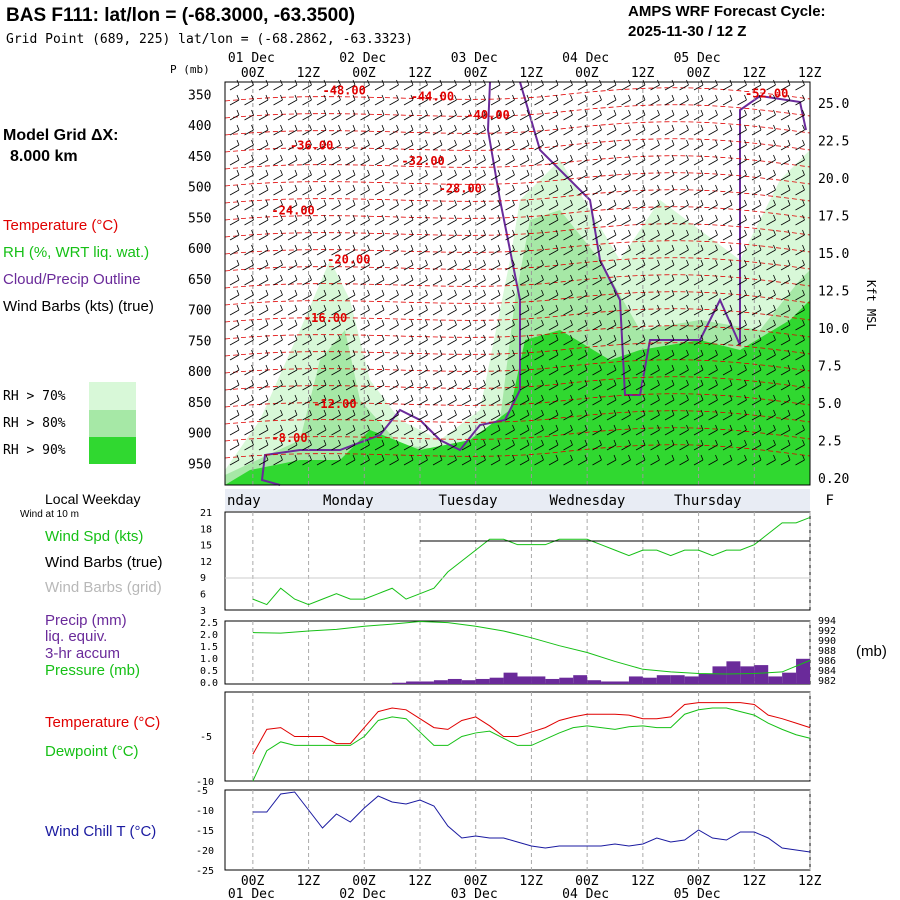 The image size is (900, 900). Describe the element at coordinates (829, 367) in the screenshot. I see `height-tick: 7.5` at that location.